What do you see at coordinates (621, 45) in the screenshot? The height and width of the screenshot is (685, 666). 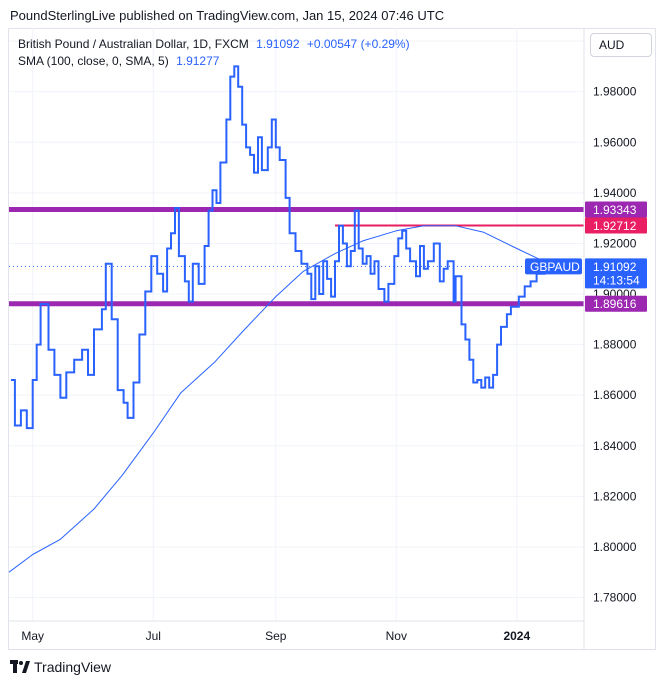 I see `currency-button: AUD` at bounding box center [621, 45].